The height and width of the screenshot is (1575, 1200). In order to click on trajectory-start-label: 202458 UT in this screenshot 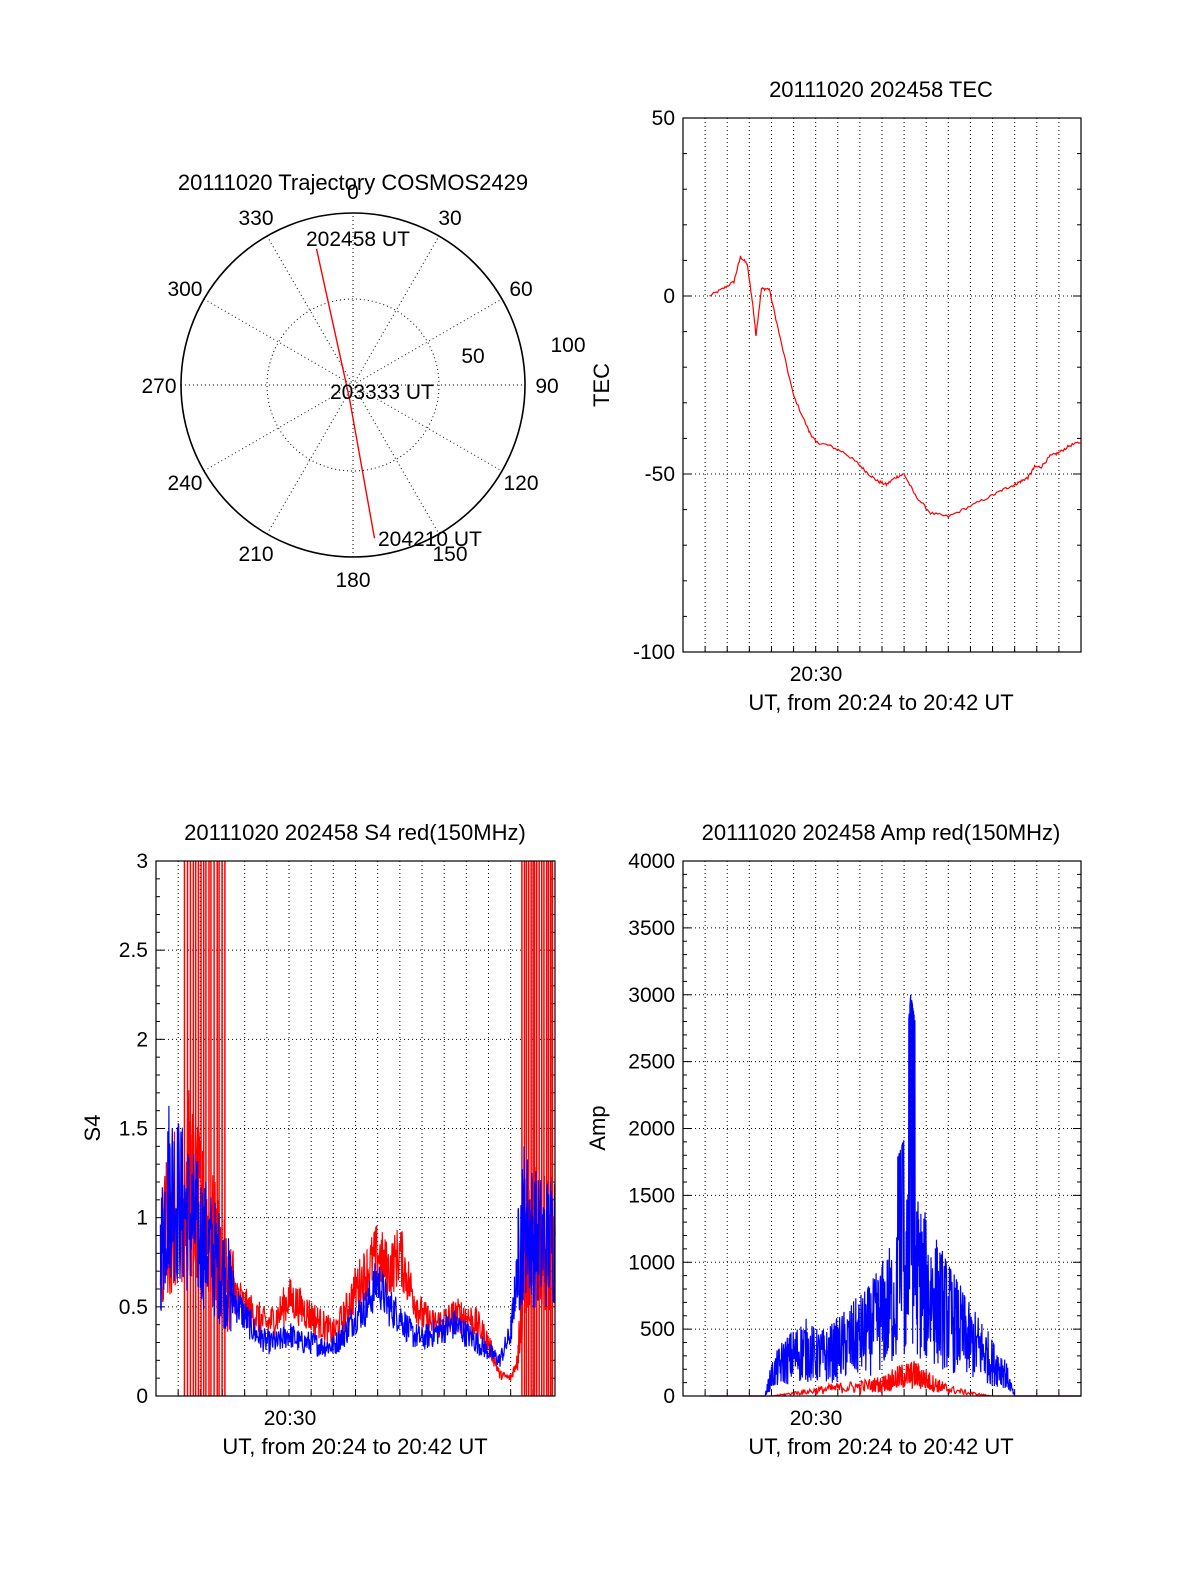, I will do `click(358, 239)`.